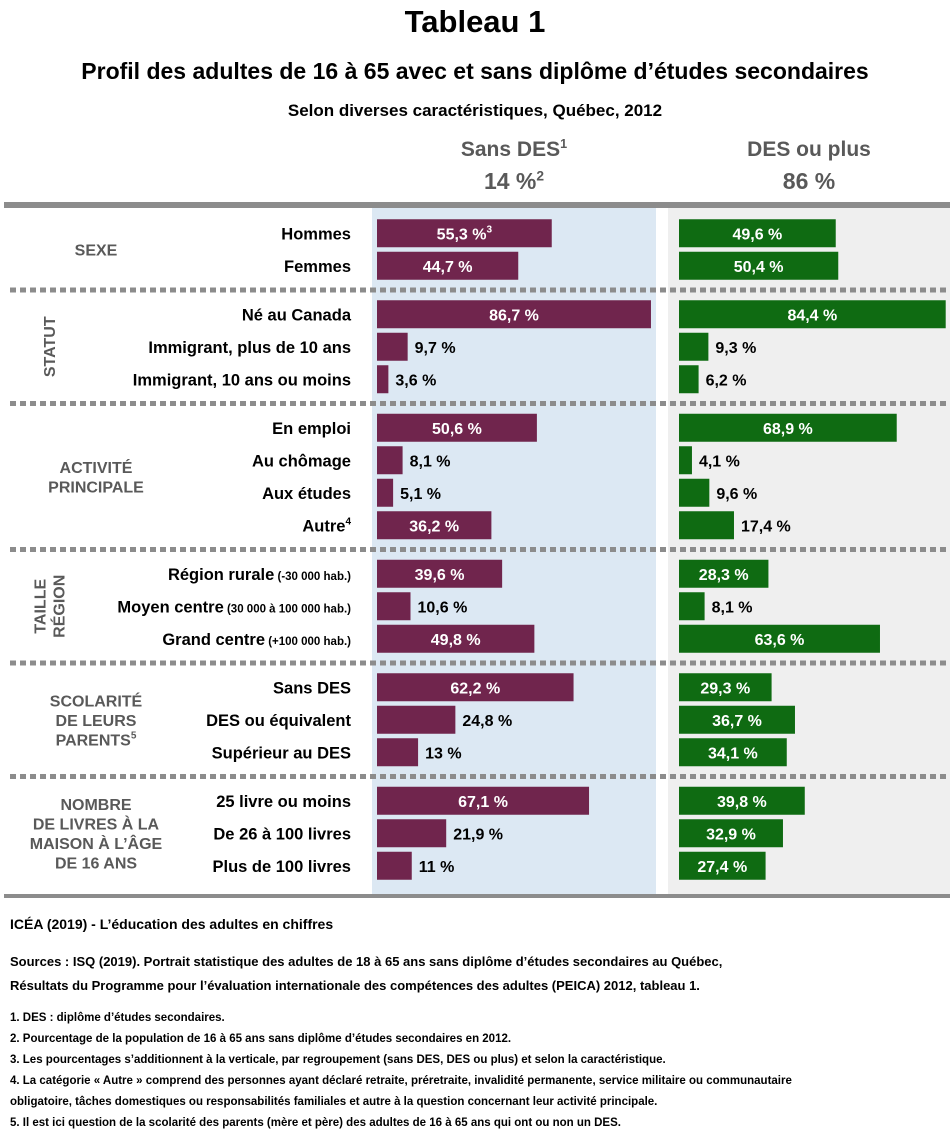 Image resolution: width=950 pixels, height=1136 pixels. Describe the element at coordinates (742, 802) in the screenshot. I see `right-bar-label: 39,8 %` at that location.